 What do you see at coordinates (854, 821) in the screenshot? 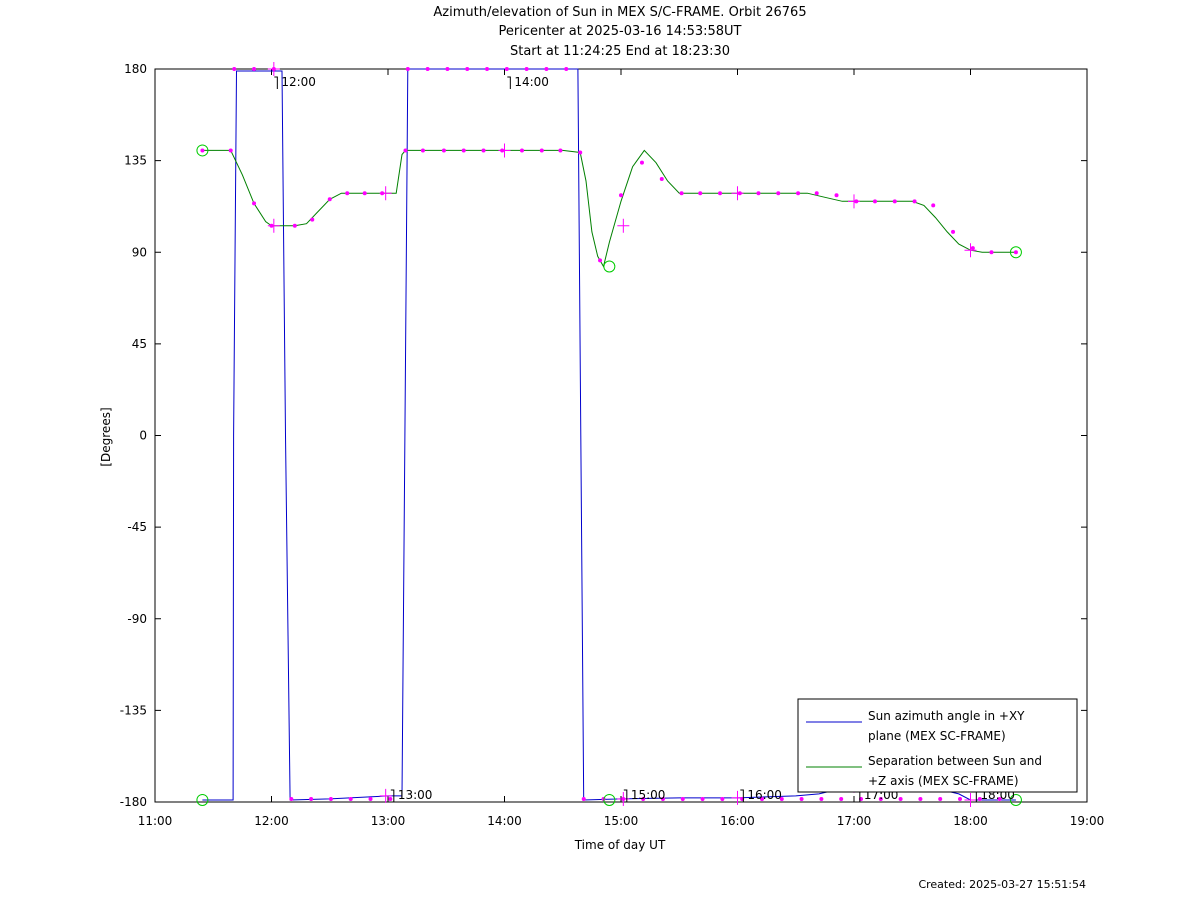
I see `x-tick-label: 17:00` at bounding box center [854, 821].